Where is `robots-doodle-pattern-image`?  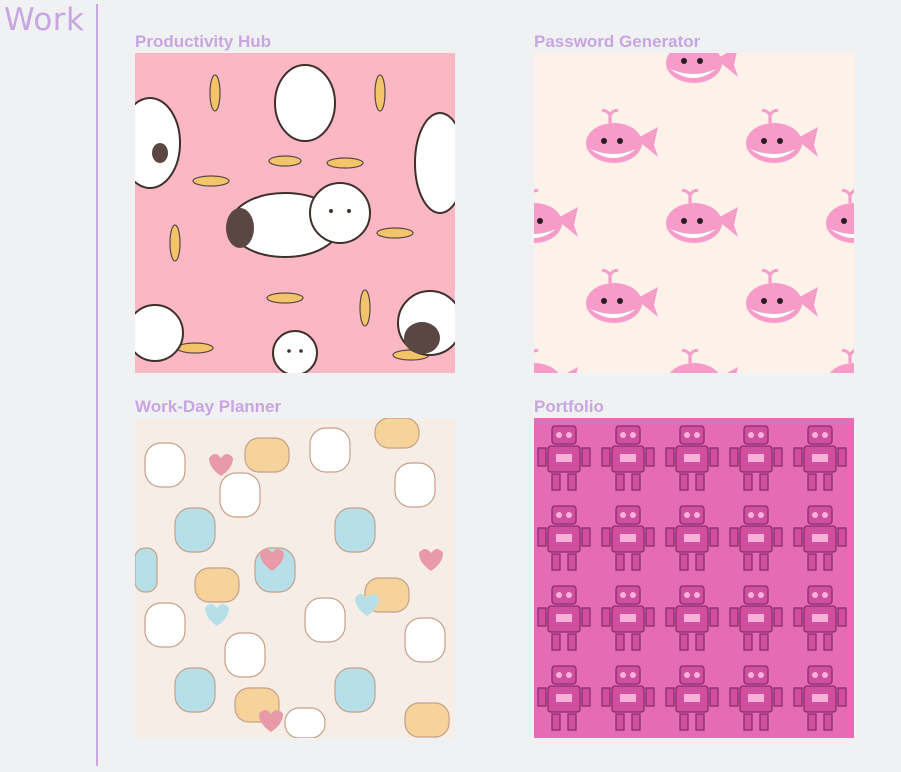
robots-doodle-pattern-image is located at coordinates (694, 578).